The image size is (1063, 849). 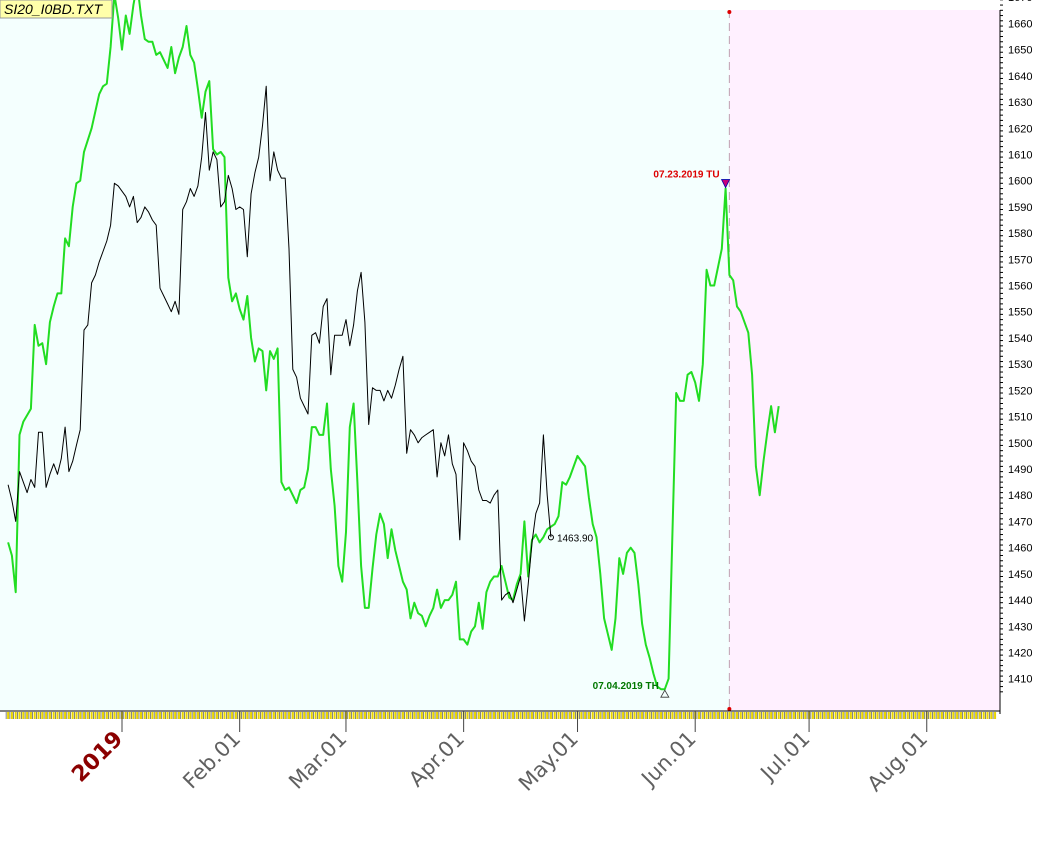 I want to click on y-tick-label: 1540, so click(x=1020, y=339).